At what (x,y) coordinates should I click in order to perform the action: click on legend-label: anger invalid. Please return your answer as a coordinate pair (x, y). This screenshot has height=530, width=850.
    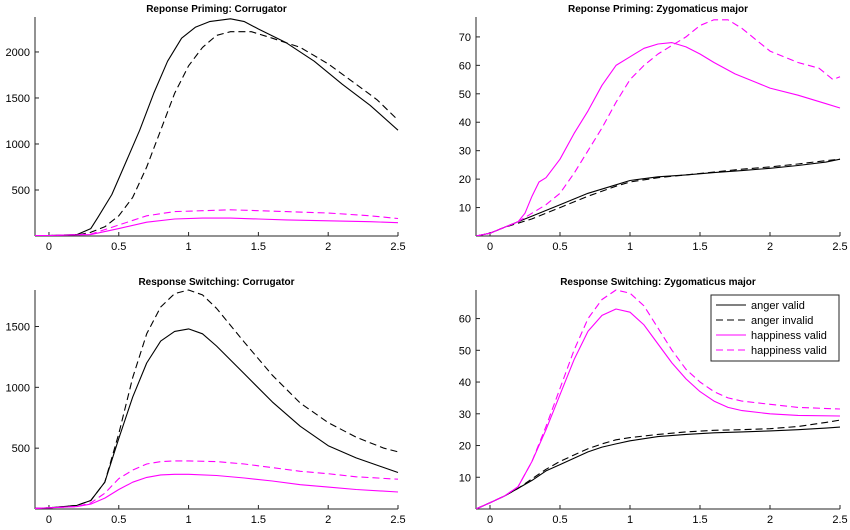
    Looking at the image, I should click on (782, 321).